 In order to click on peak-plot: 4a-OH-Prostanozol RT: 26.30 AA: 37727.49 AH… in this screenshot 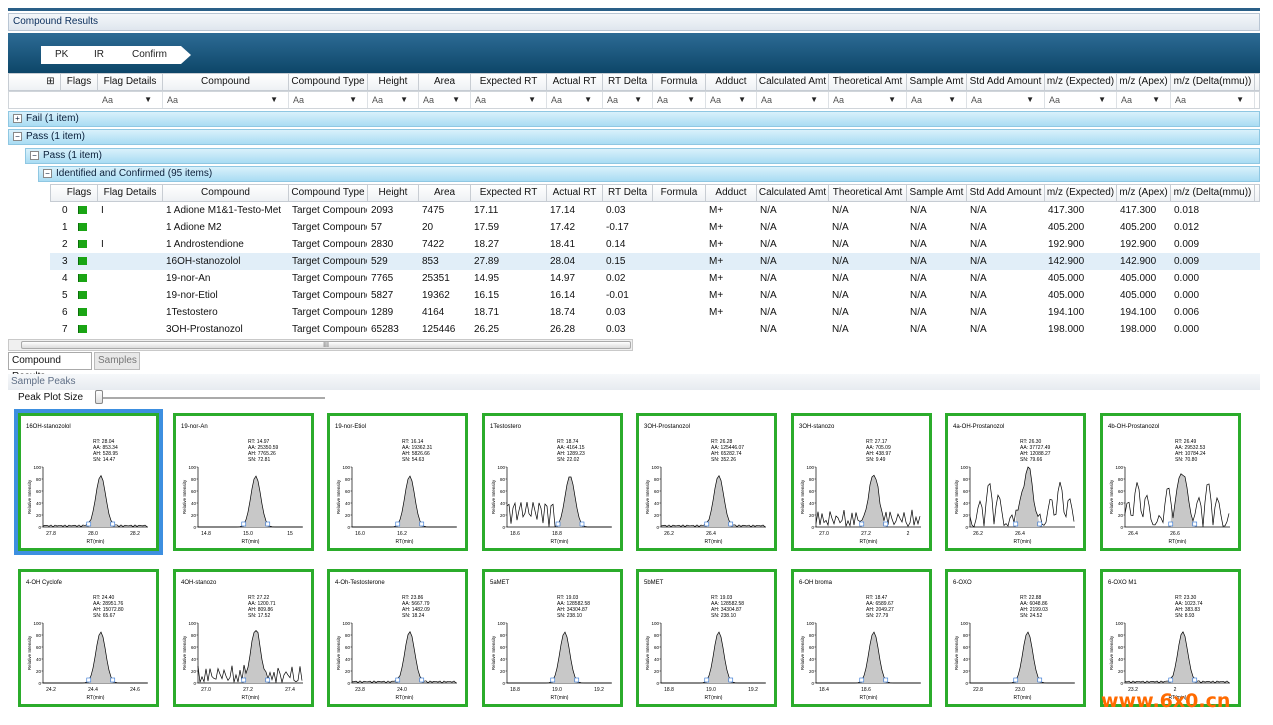, I will do `click(1015, 482)`.